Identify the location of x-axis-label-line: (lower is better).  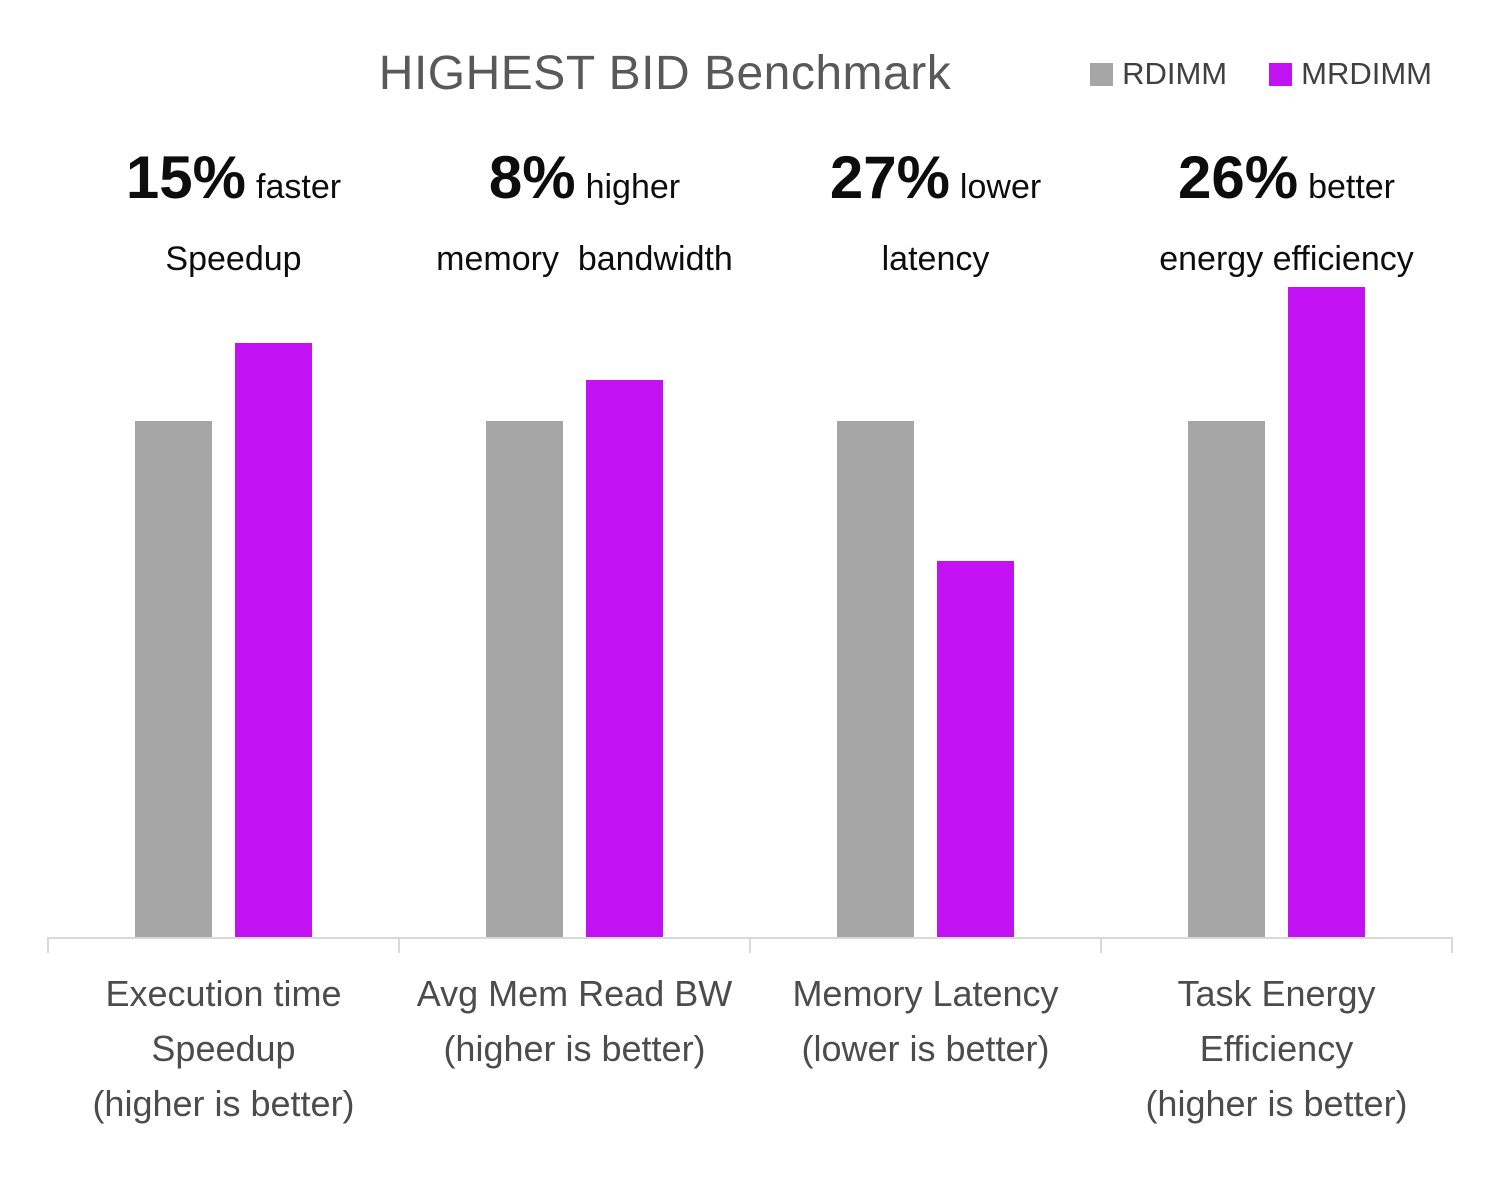
(925, 1048).